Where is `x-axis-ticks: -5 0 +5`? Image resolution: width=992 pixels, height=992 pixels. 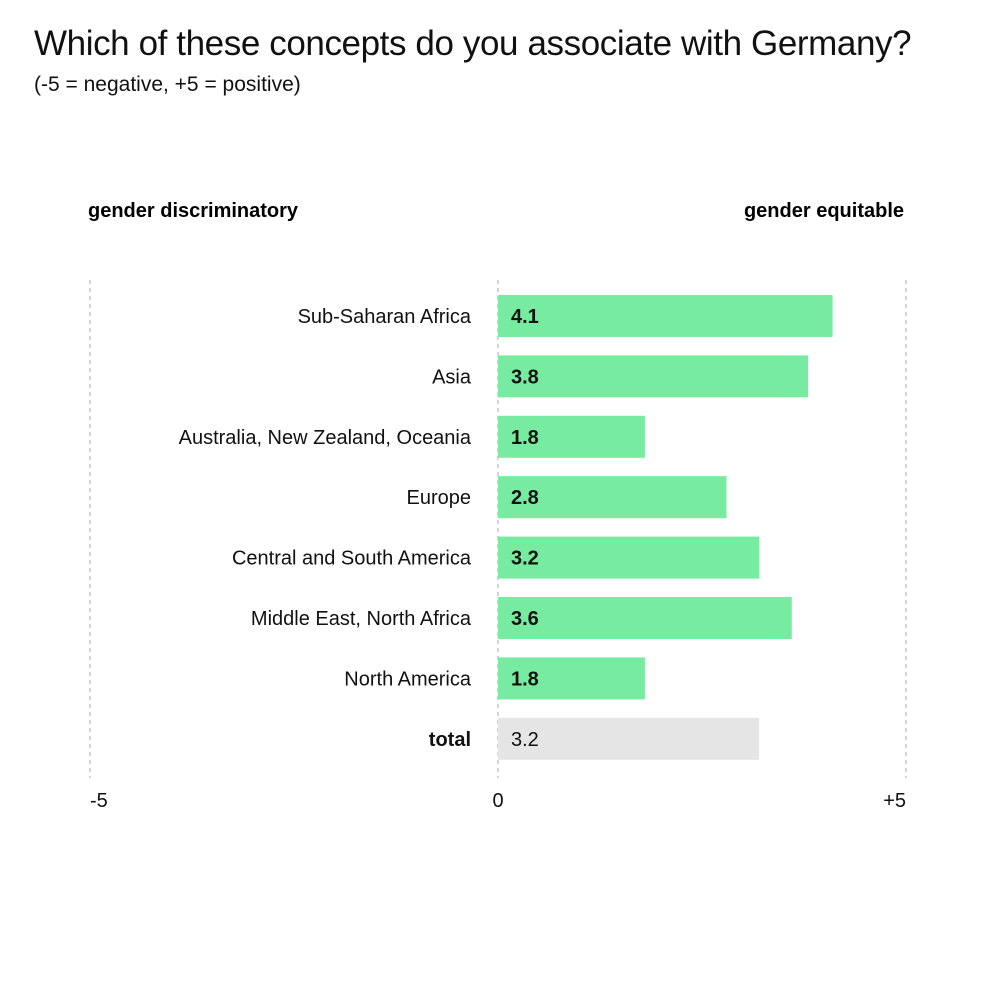 x-axis-ticks: -5 0 +5 is located at coordinates (498, 801).